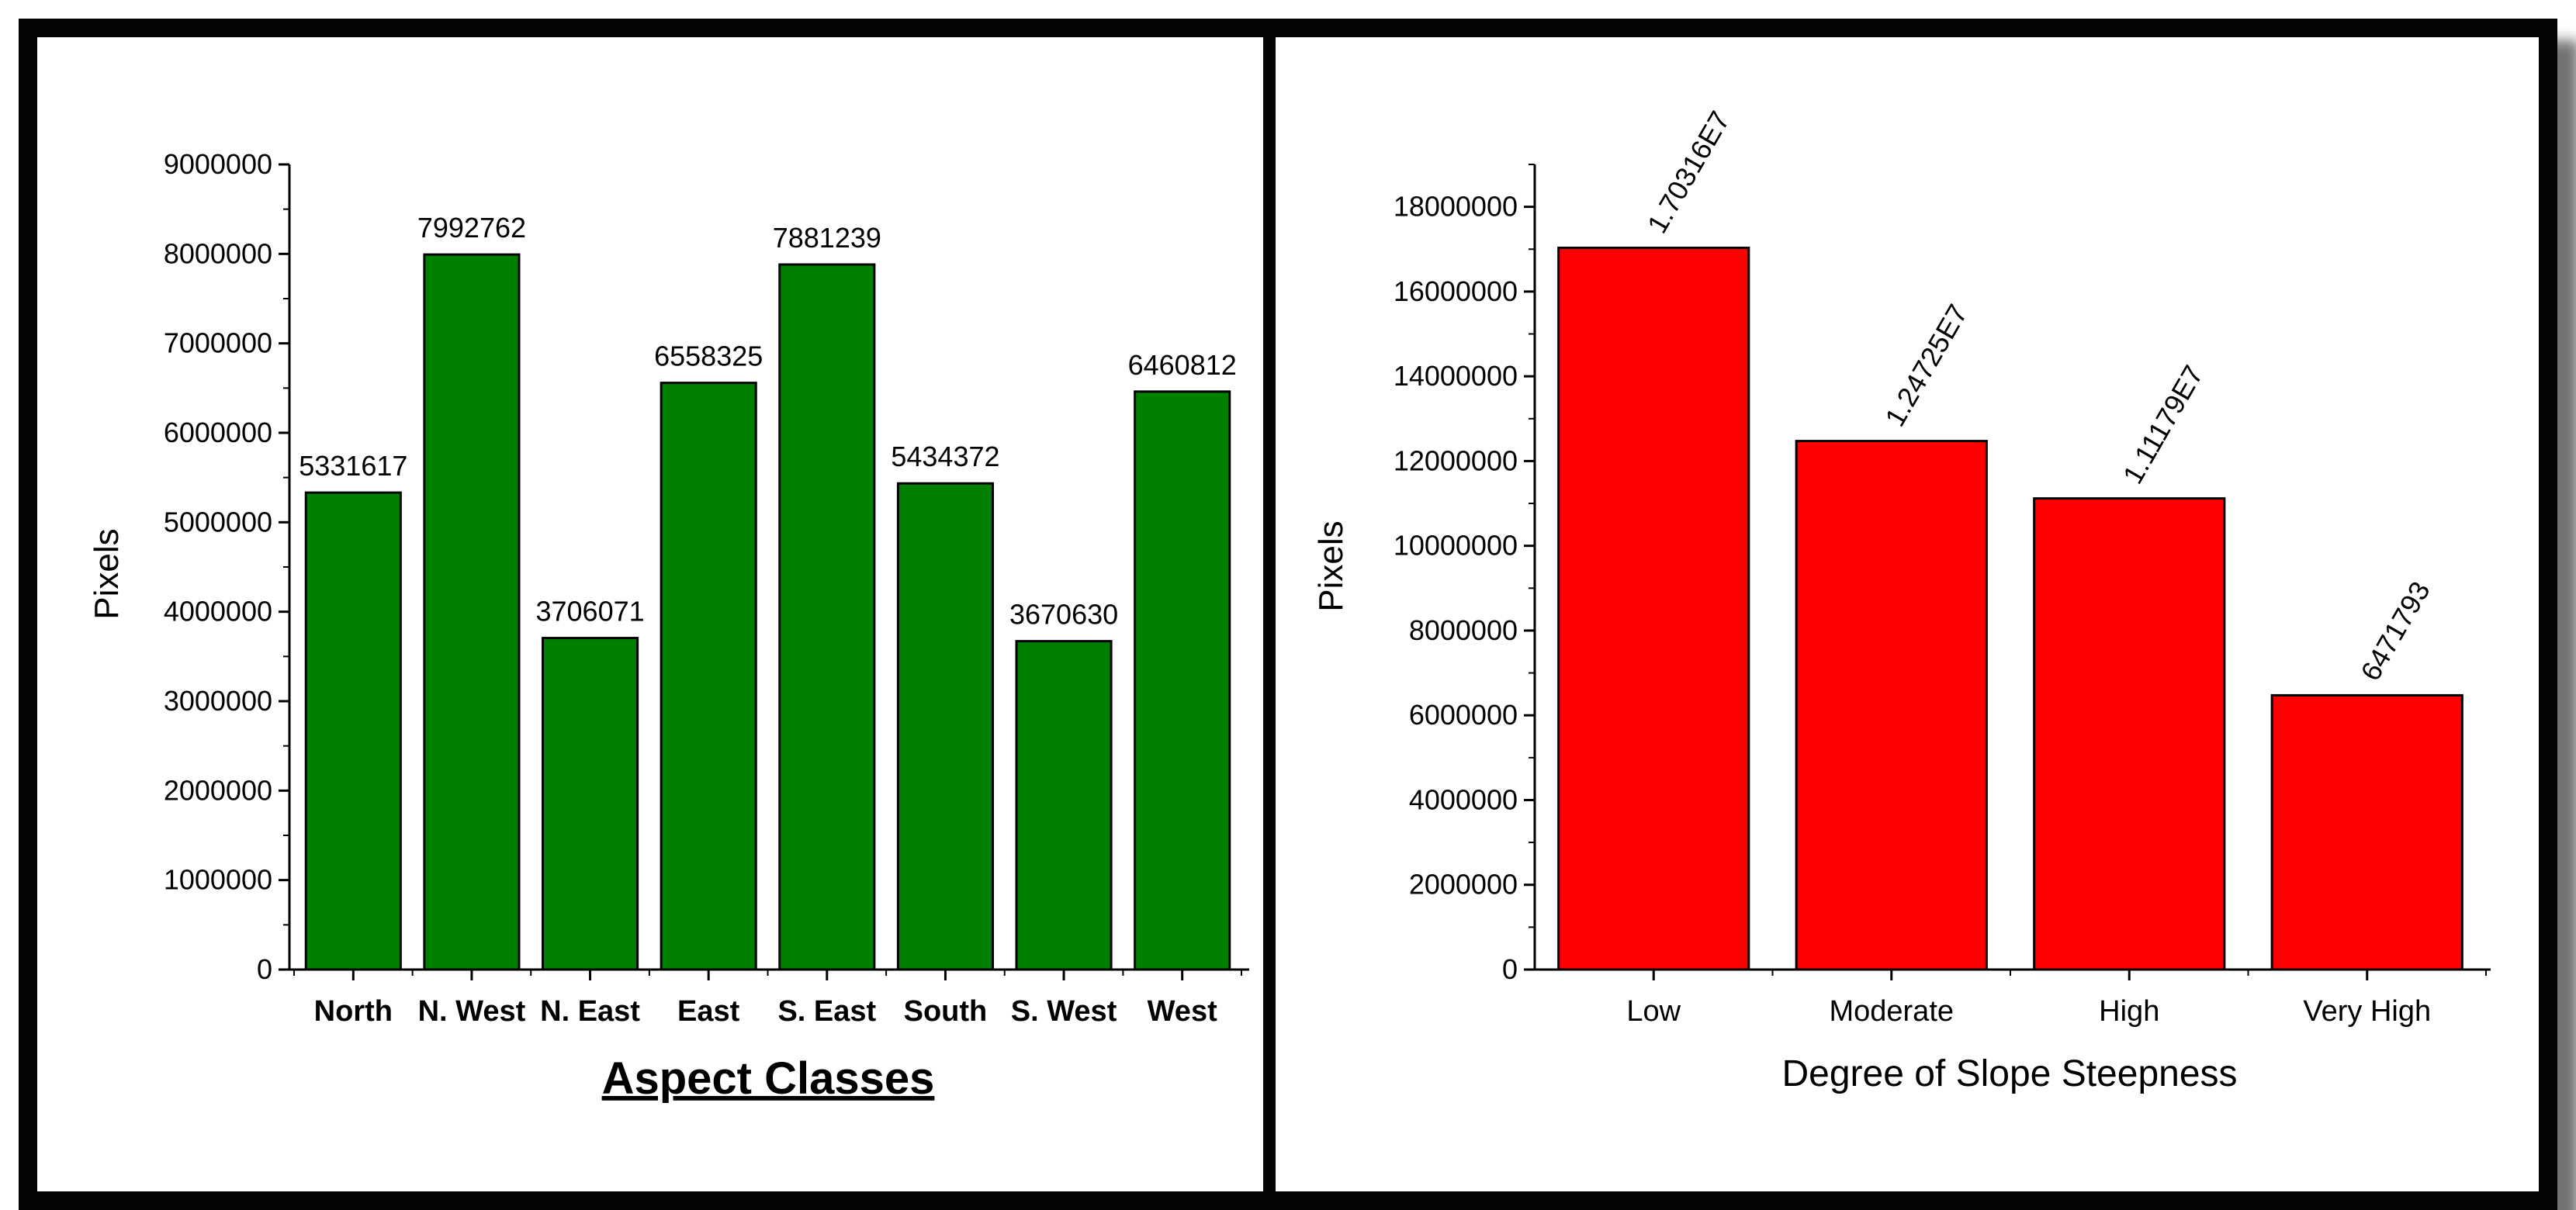 The width and height of the screenshot is (2576, 1210). What do you see at coordinates (1182, 365) in the screenshot?
I see `aspect-value-label: 6460812` at bounding box center [1182, 365].